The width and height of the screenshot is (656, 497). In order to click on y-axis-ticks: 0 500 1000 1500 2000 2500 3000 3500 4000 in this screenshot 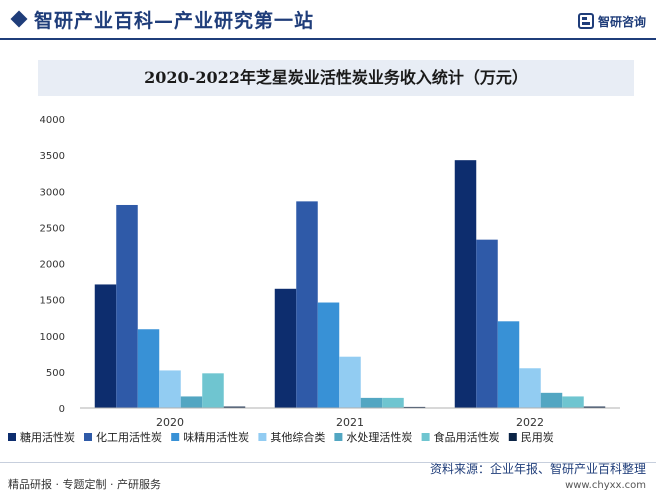, I will do `click(52, 265)`.